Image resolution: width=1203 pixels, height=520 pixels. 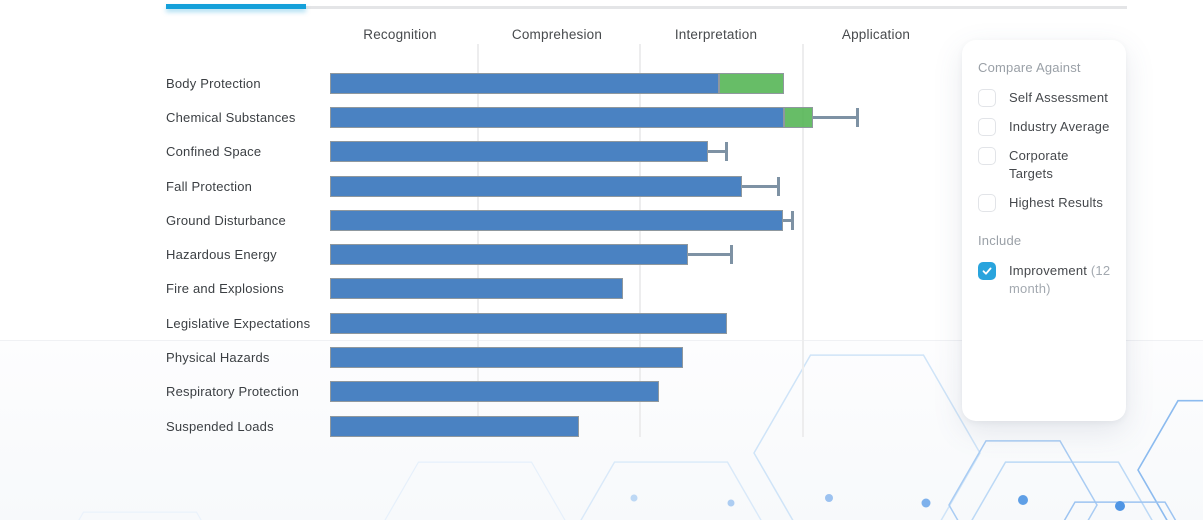 I want to click on chart-row-hazardous-energy: Hazardous Energy, so click(x=563, y=254).